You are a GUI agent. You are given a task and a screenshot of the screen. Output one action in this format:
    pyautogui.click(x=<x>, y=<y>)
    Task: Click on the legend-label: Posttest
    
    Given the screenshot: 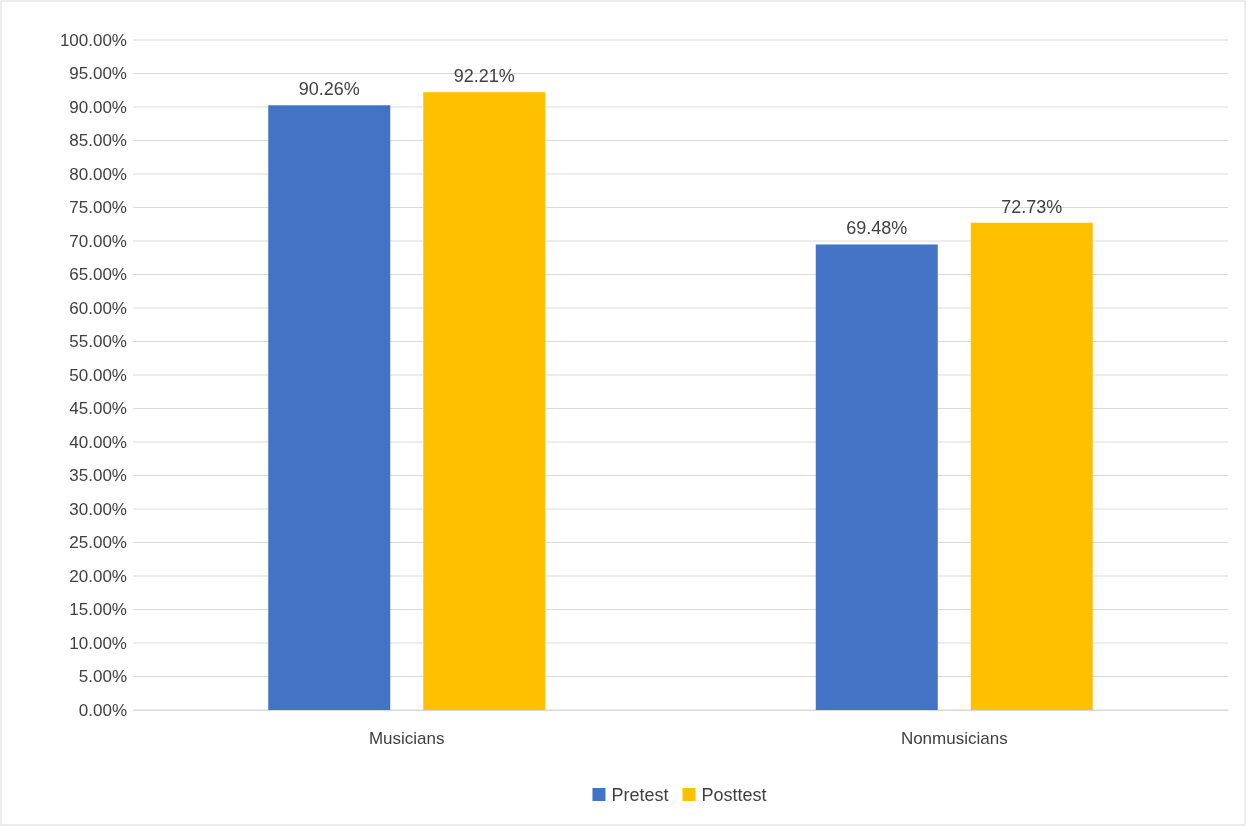 What is the action you would take?
    pyautogui.click(x=734, y=795)
    